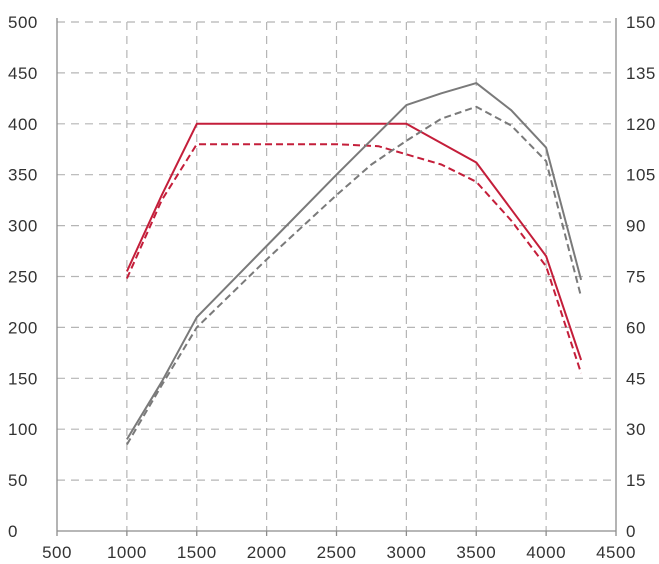  Describe the element at coordinates (631, 531) in the screenshot. I see `y2-tick-label: 0` at that location.